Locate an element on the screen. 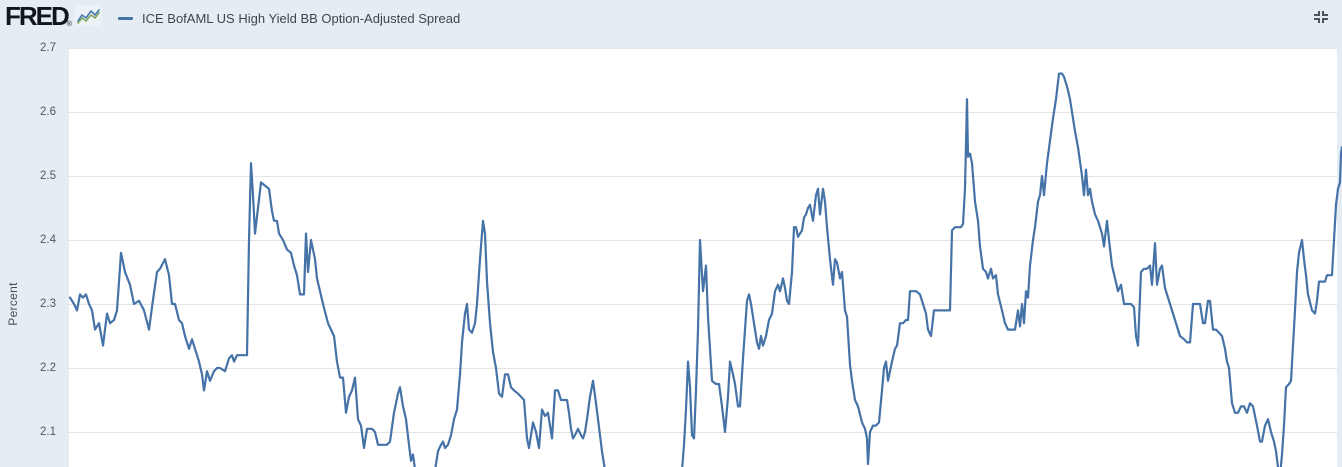  fred-logo-graph-icon is located at coordinates (88, 15).